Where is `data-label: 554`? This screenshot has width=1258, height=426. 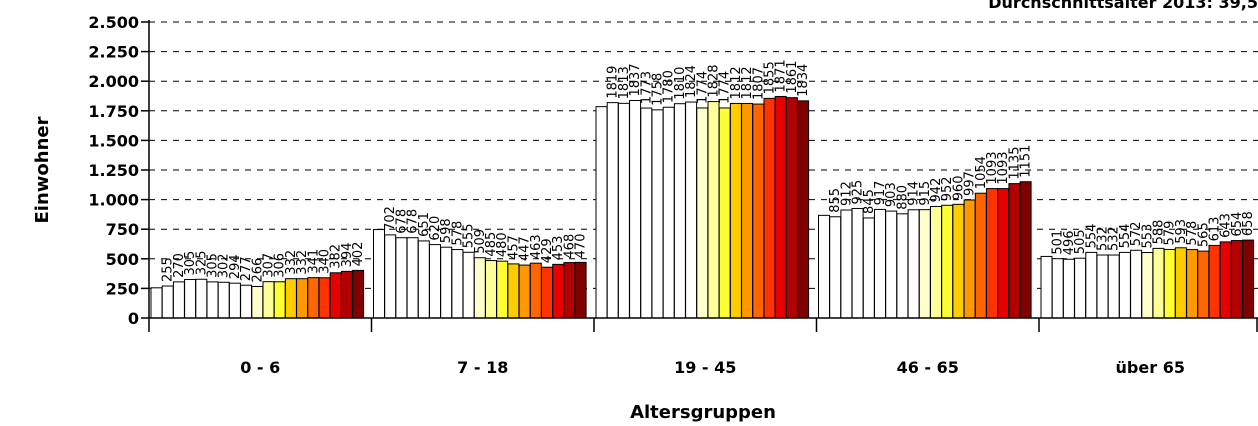 data-label: 554 is located at coordinates (1091, 236).